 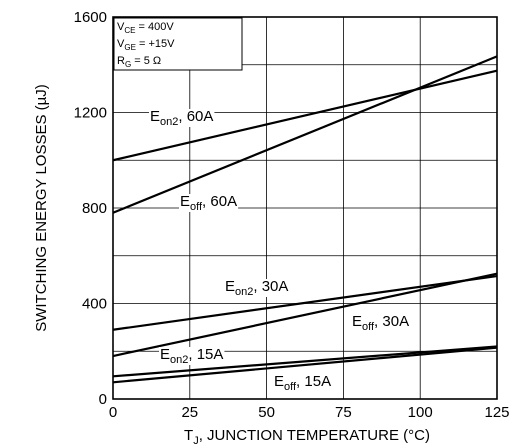 I want to click on conditions-box-frame, so click(x=178, y=44).